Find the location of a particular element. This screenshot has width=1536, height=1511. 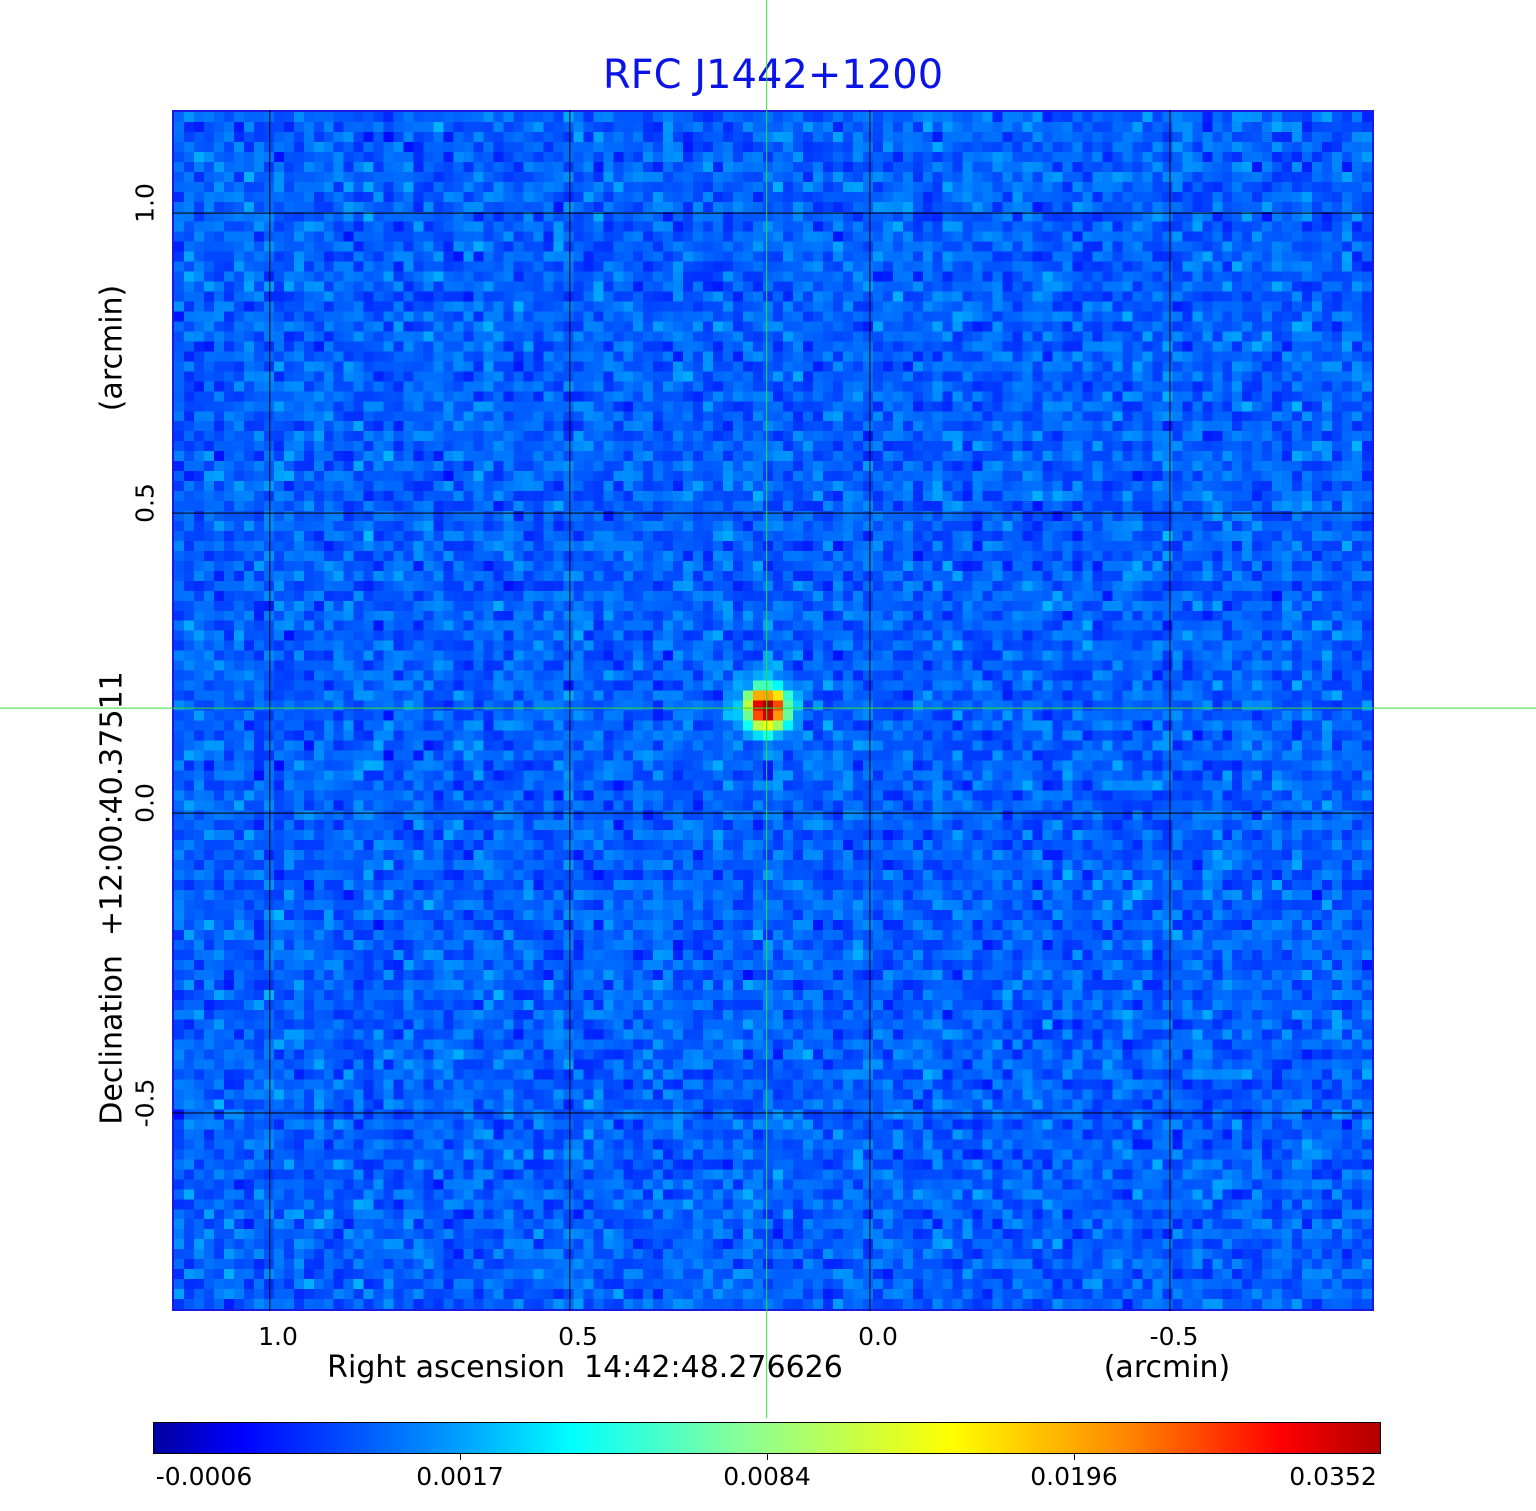

y-tick-label: 0.0 is located at coordinates (145, 803).